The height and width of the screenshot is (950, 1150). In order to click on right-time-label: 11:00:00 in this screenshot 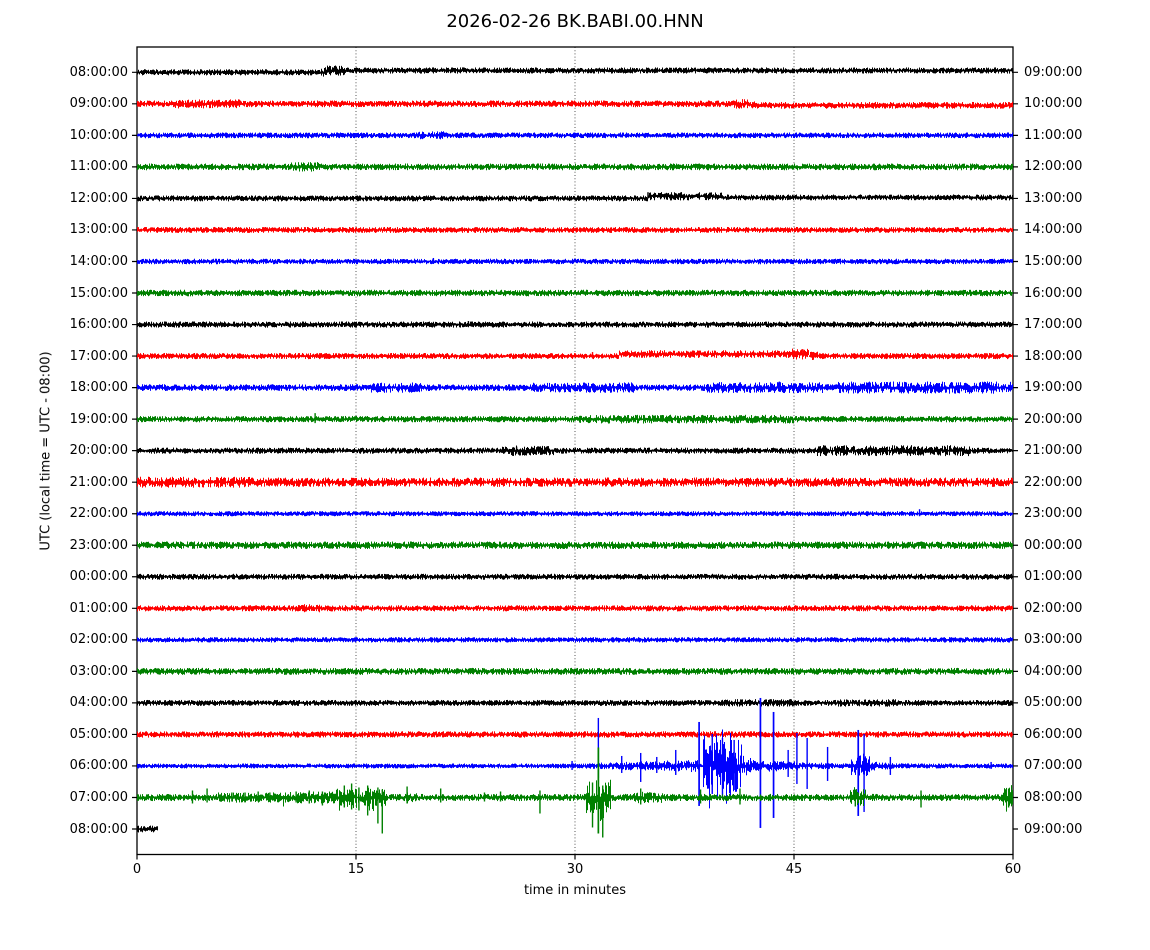, I will do `click(1053, 135)`.